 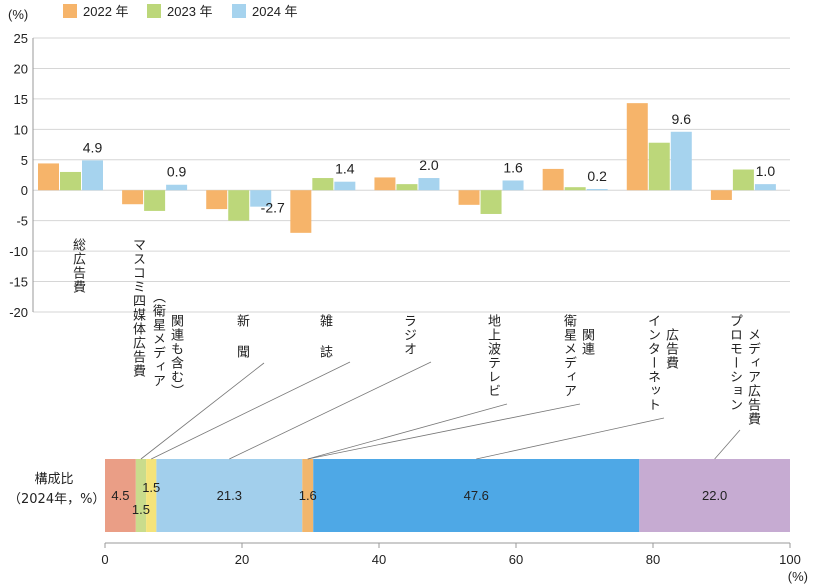 I want to click on legend-label: 2023 年, so click(x=190, y=11).